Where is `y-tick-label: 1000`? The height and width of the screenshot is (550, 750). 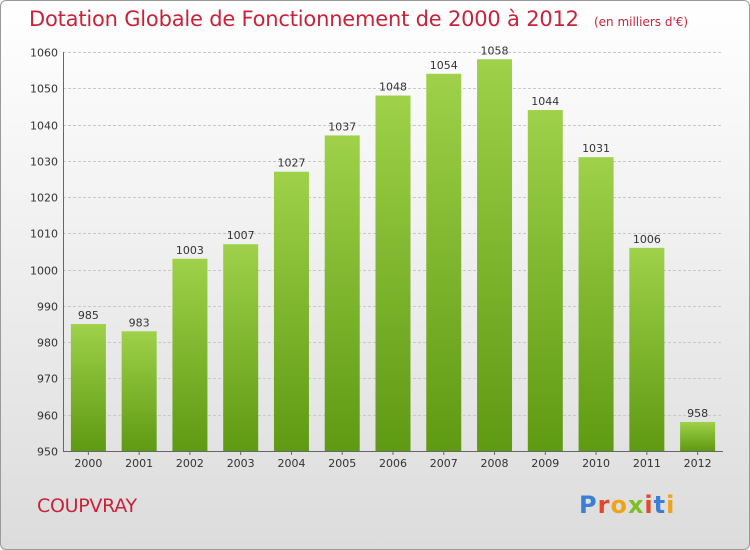
y-tick-label: 1000 is located at coordinates (44, 271).